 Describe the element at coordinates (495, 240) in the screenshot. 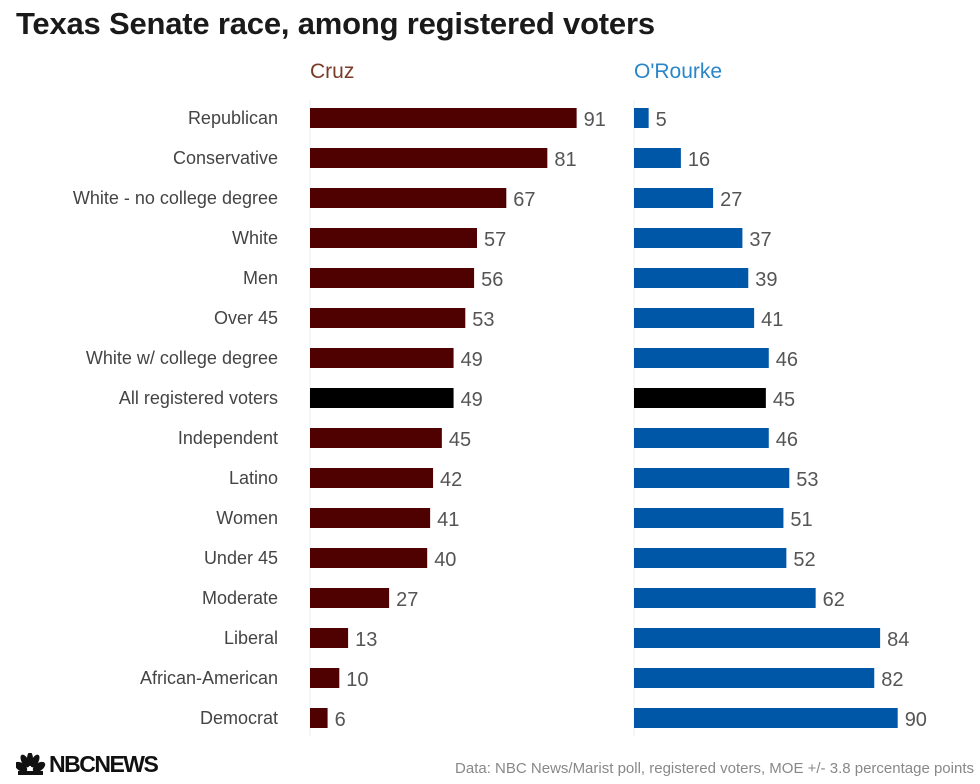

I see `value-label-cruz: 57` at that location.